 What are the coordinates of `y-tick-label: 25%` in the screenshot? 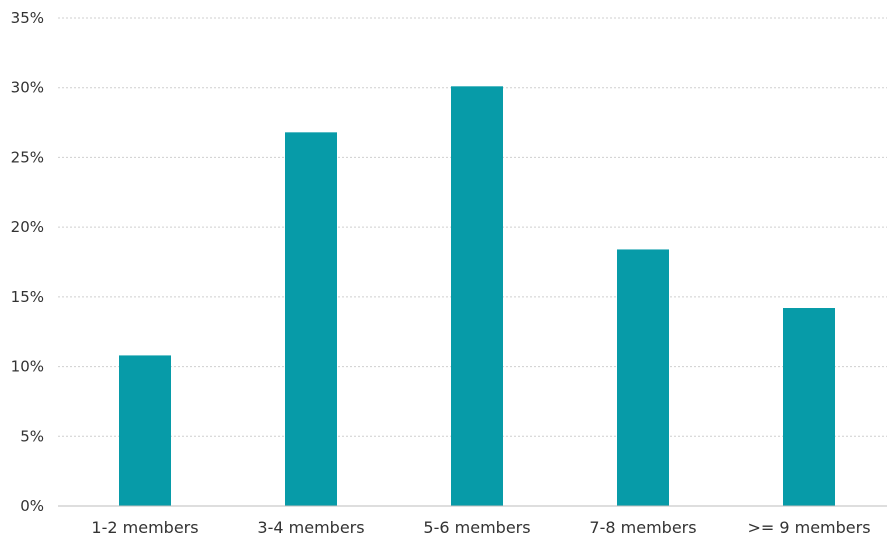 It's located at (27, 157).